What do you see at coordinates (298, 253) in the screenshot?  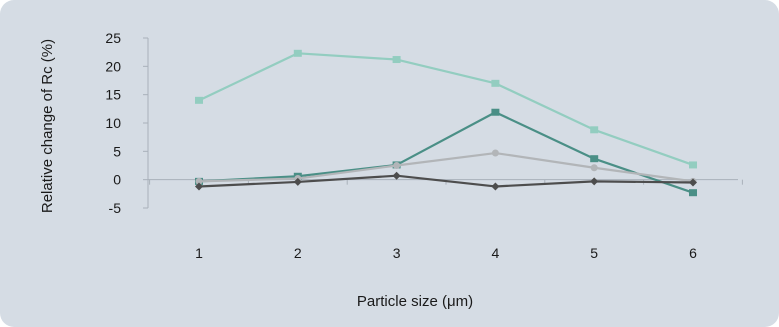 I see `x-tick-label: 2` at bounding box center [298, 253].